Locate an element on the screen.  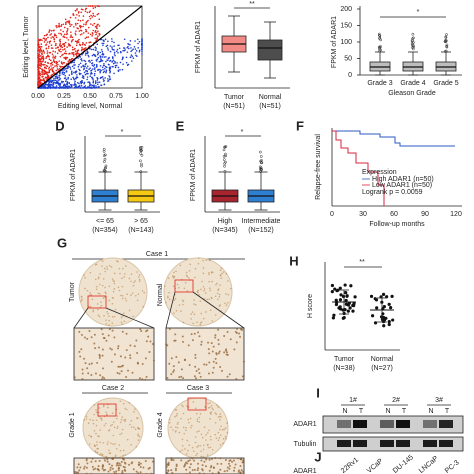
label: Grade 3 is located at coordinates (379, 83).